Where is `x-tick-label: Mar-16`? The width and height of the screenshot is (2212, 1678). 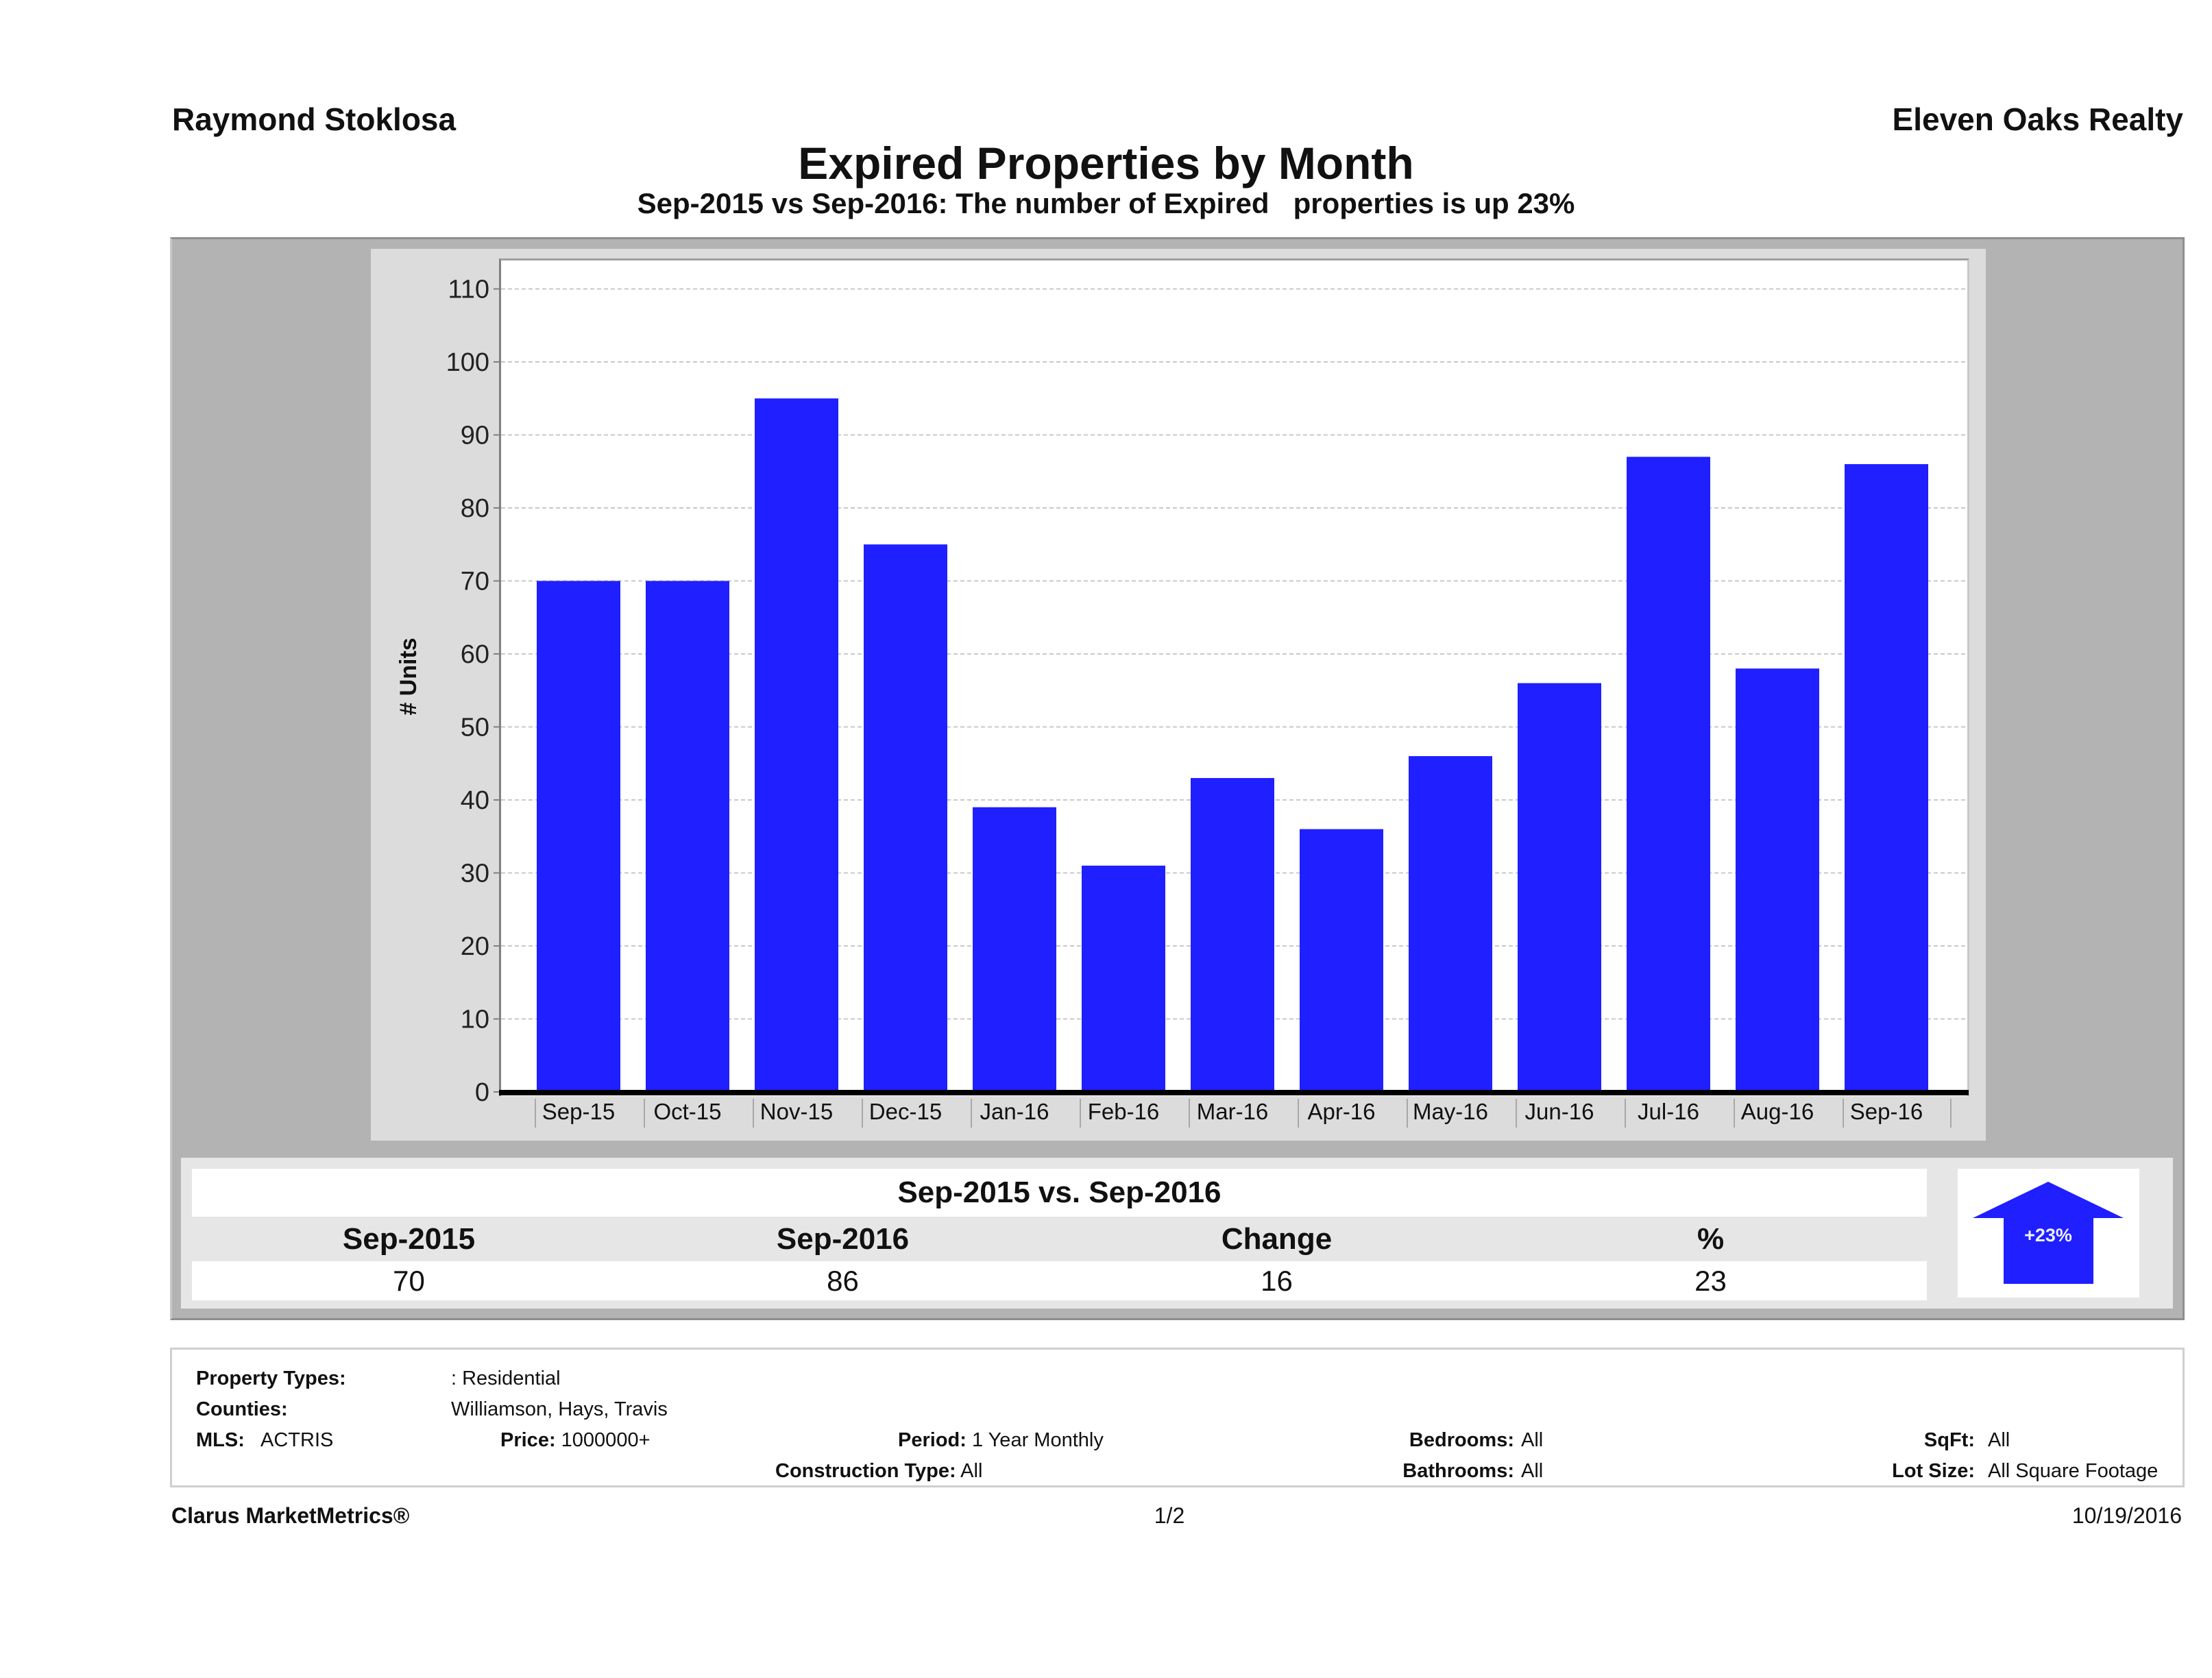
x-tick-label: Mar-16 is located at coordinates (1233, 1111).